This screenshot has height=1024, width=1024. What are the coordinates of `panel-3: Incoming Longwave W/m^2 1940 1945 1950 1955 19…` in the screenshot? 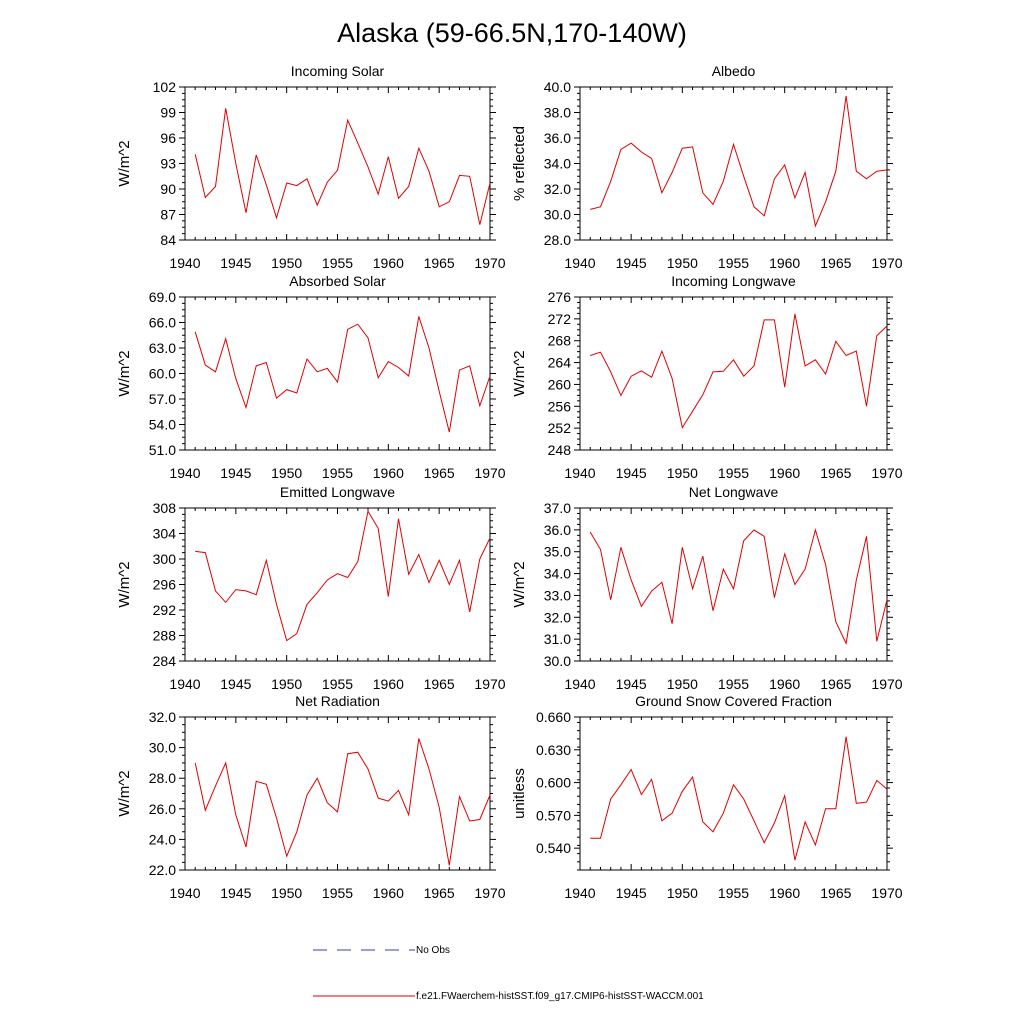 It's located at (707, 377).